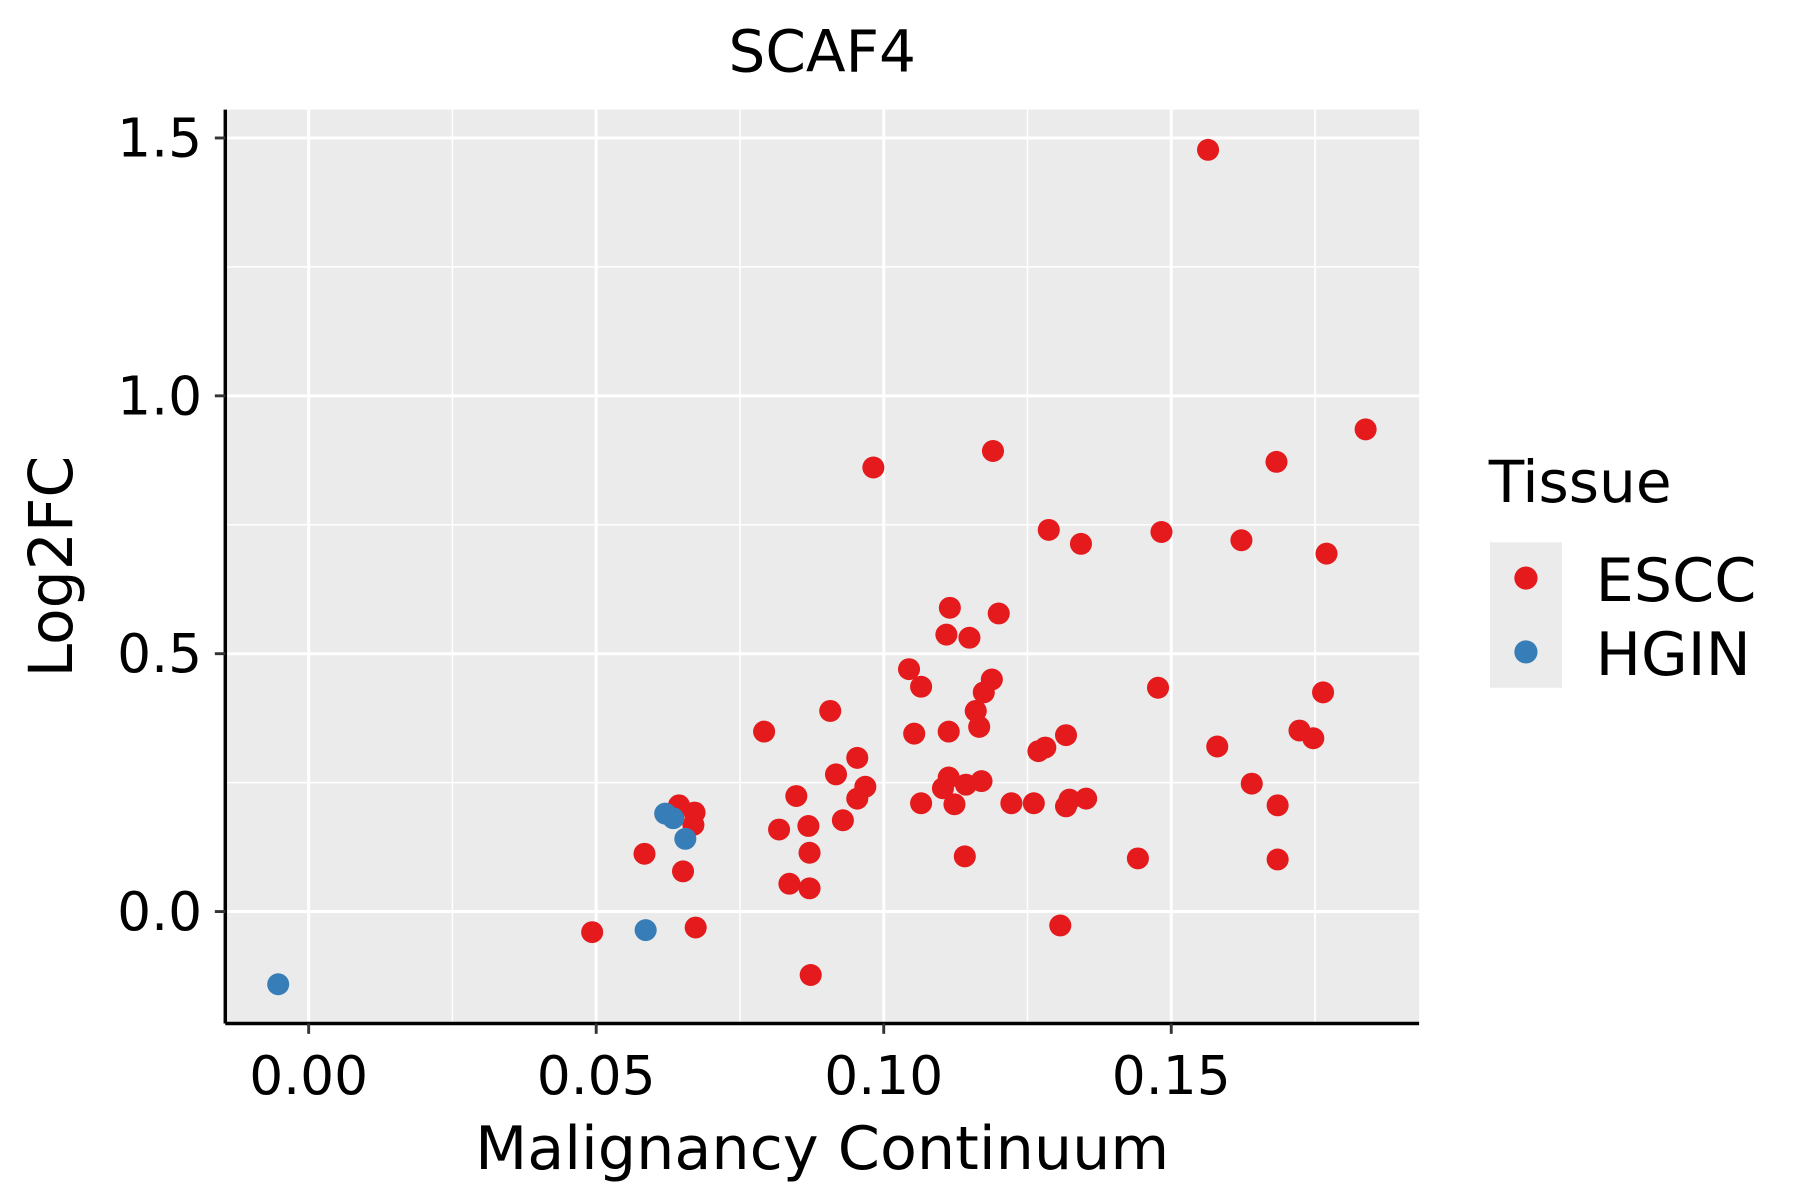  I want to click on y-tick-label: 1.5, so click(159, 139).